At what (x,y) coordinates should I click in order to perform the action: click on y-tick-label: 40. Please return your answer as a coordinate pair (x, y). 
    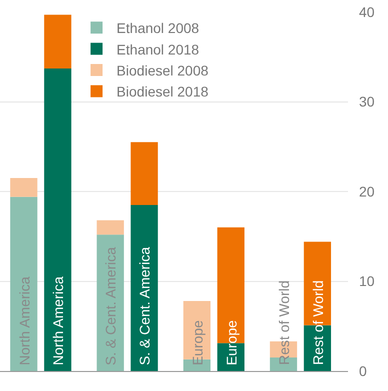
    Looking at the image, I should click on (367, 12).